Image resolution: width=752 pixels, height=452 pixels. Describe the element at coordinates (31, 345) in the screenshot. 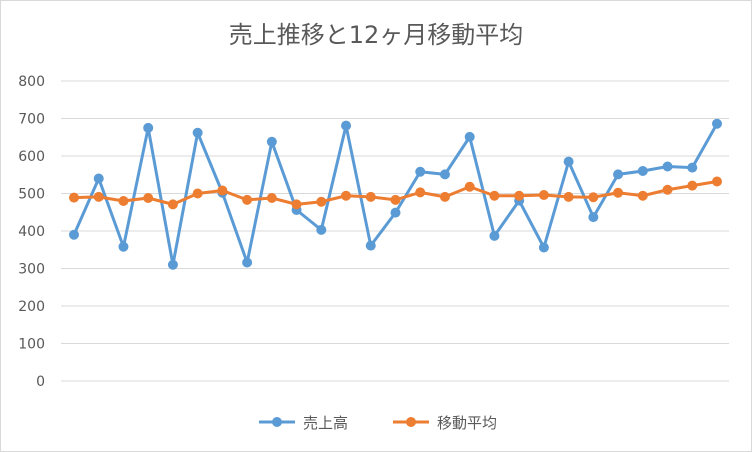

I see `y-tick-label: 100` at that location.